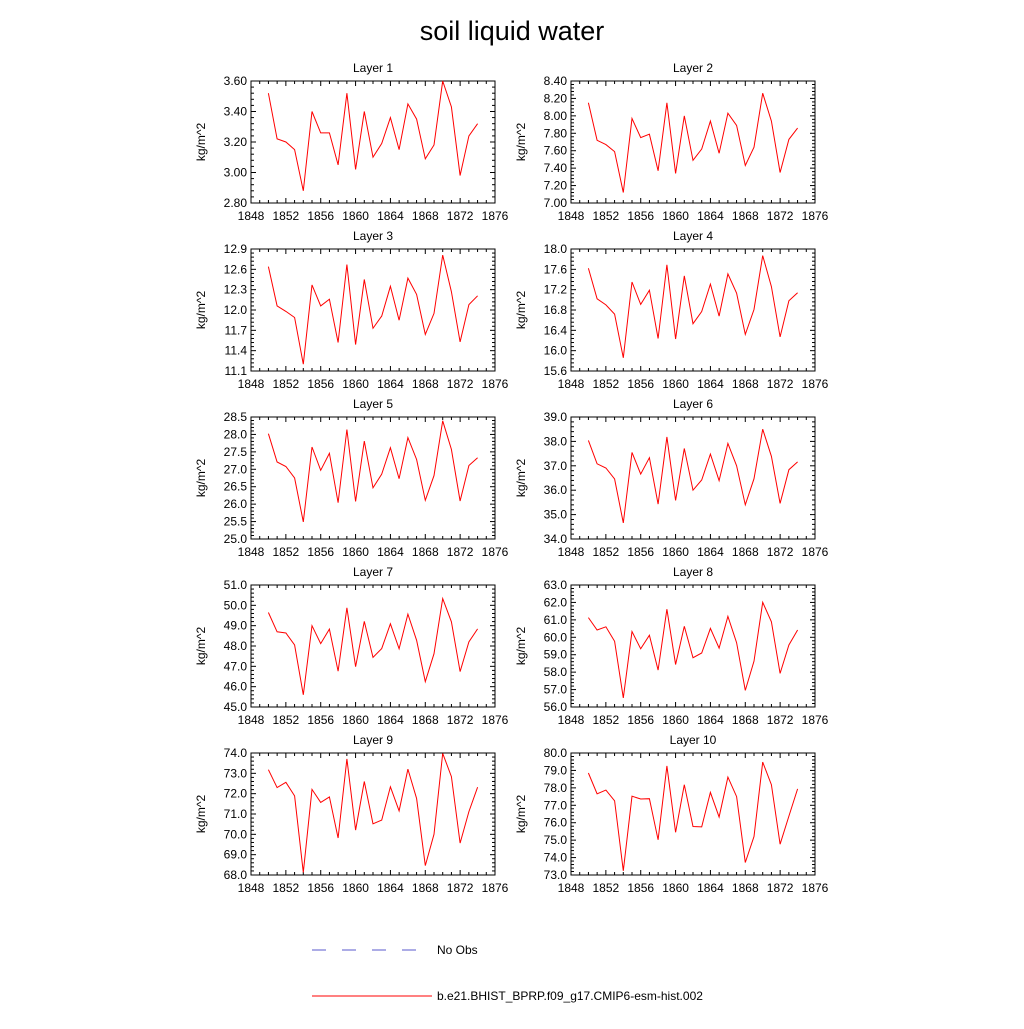 Image resolution: width=1024 pixels, height=1029 pixels. What do you see at coordinates (556, 310) in the screenshot?
I see `y-tick-label: 16.8` at bounding box center [556, 310].